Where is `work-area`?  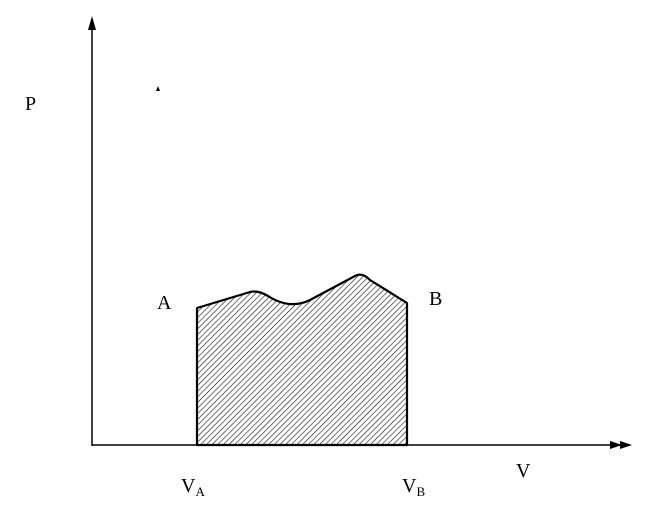 work-area is located at coordinates (302, 360).